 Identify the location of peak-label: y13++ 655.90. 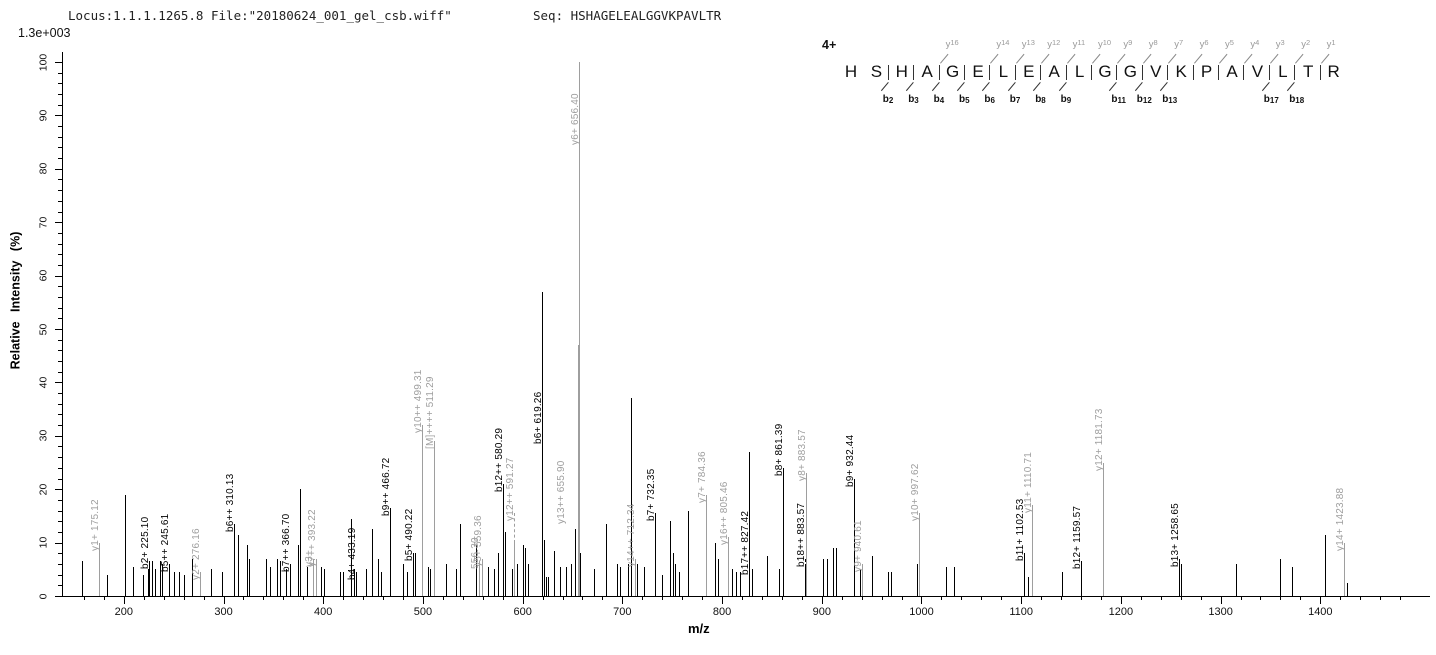
(562, 492).